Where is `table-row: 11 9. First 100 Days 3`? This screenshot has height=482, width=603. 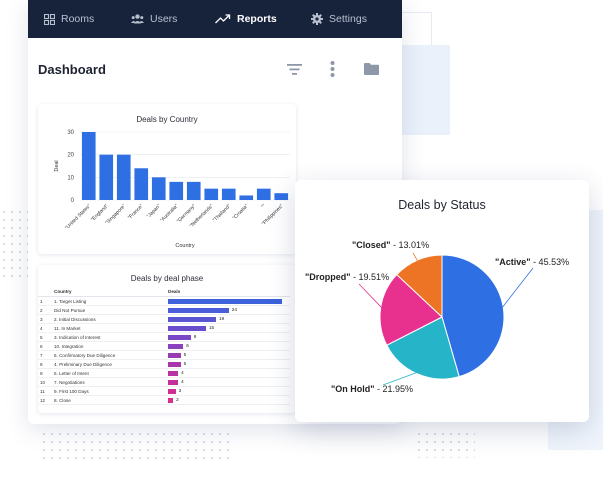
table-row: 11 9. First 100 Days 3 is located at coordinates (164, 391).